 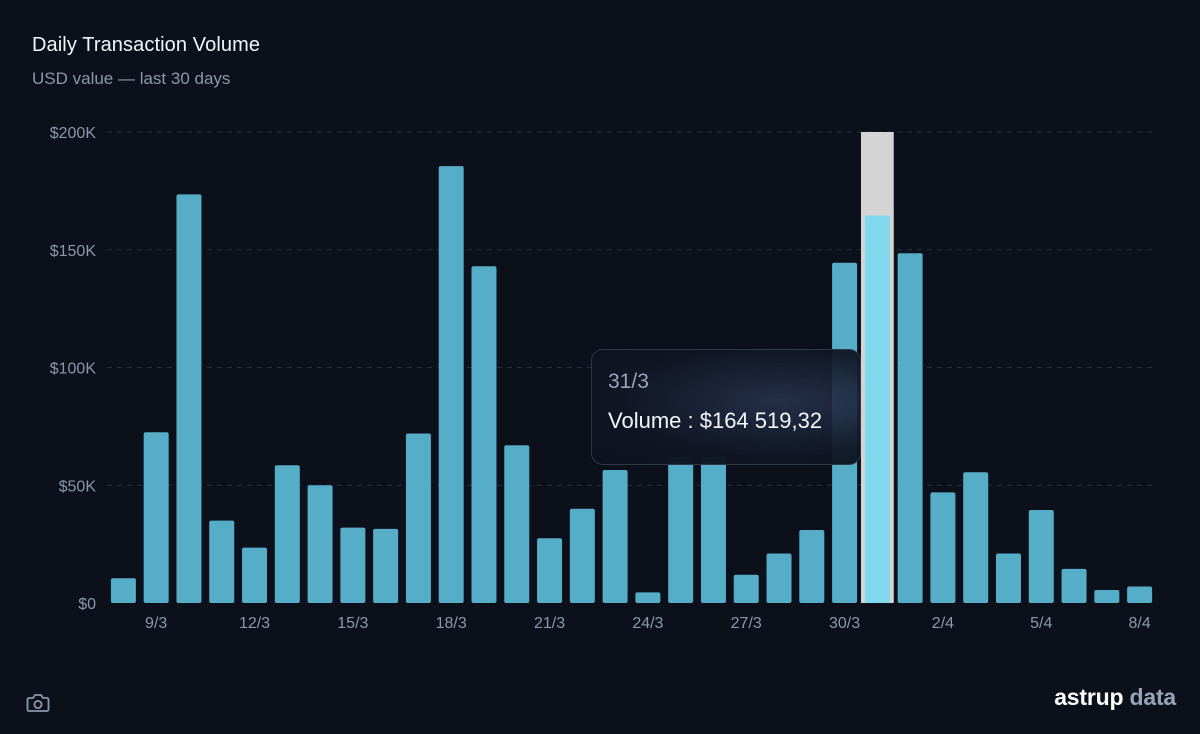 I want to click on tooltip-date: 31/3, so click(x=628, y=381).